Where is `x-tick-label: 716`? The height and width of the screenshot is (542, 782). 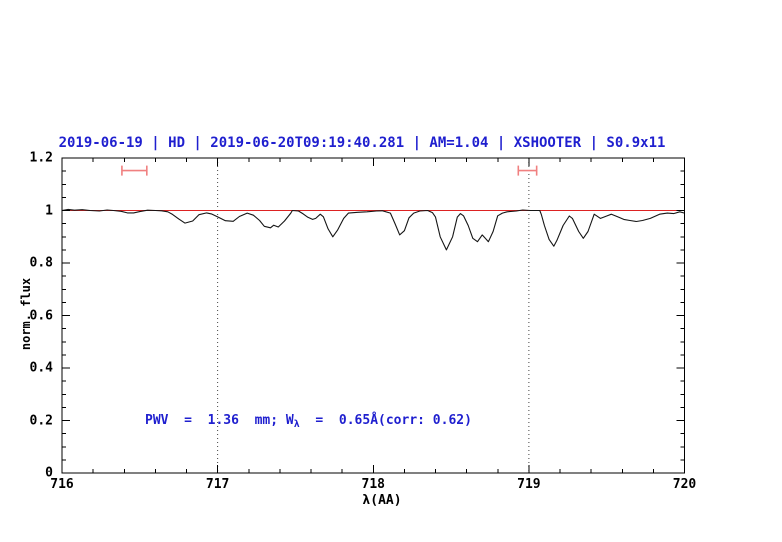 x-tick-label: 716 is located at coordinates (62, 484).